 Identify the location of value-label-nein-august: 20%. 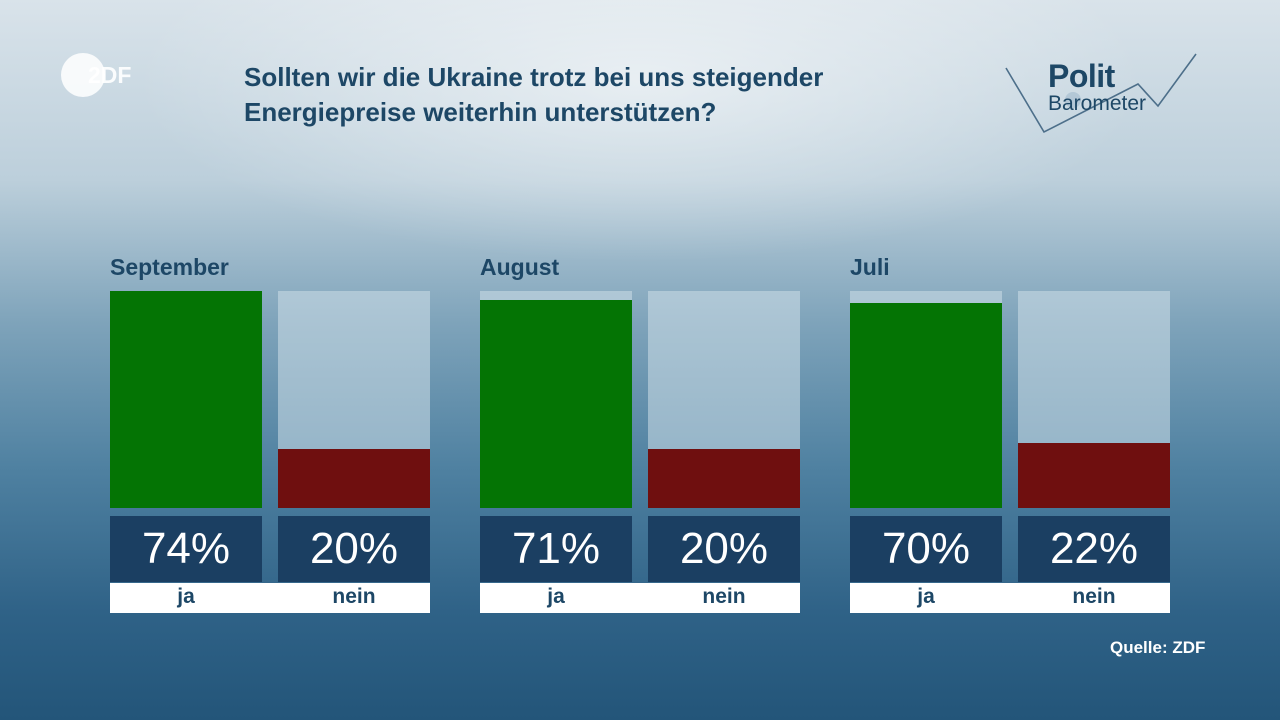
(724, 549).